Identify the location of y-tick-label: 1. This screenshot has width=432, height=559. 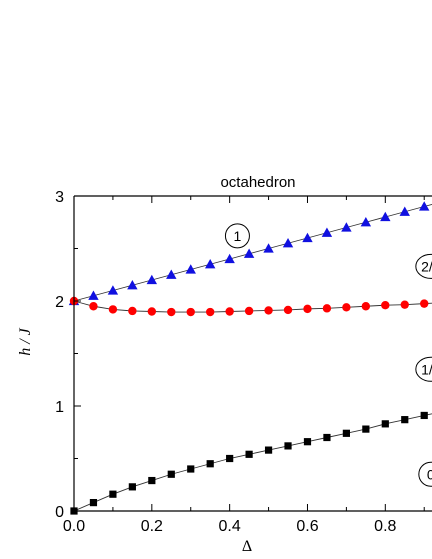
(59, 407).